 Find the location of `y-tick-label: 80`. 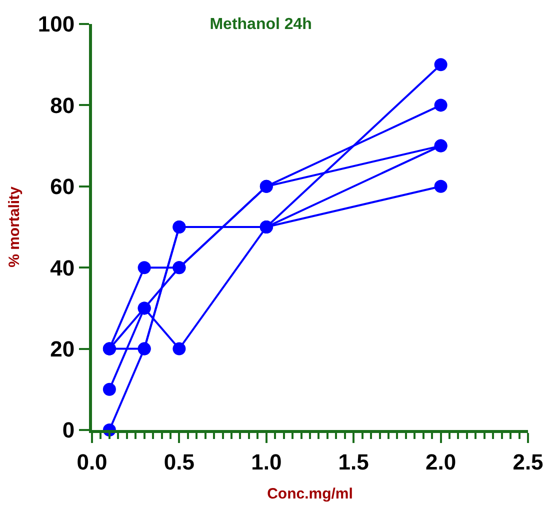

y-tick-label: 80 is located at coordinates (62, 105).